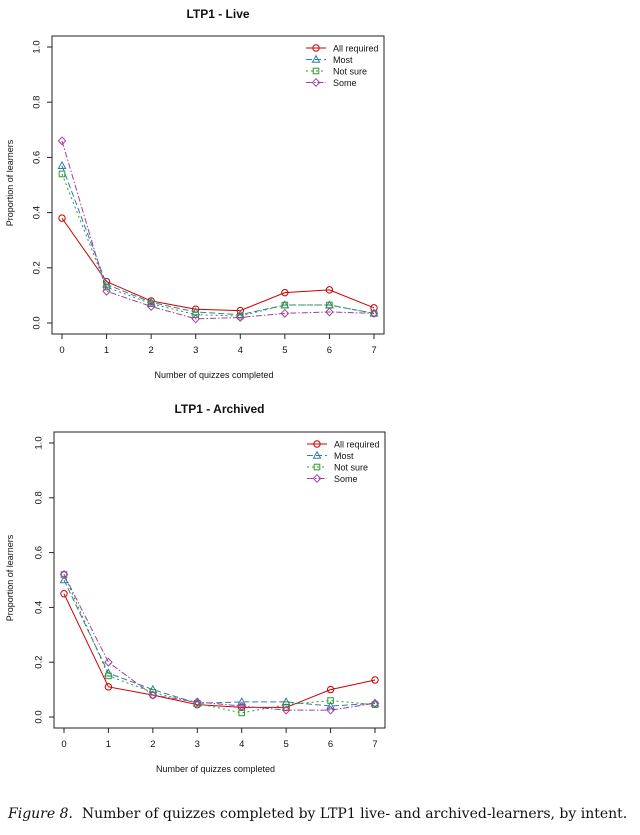 The height and width of the screenshot is (835, 640). What do you see at coordinates (10, 182) in the screenshot?
I see `y-axis-label: Proportion of learners` at bounding box center [10, 182].